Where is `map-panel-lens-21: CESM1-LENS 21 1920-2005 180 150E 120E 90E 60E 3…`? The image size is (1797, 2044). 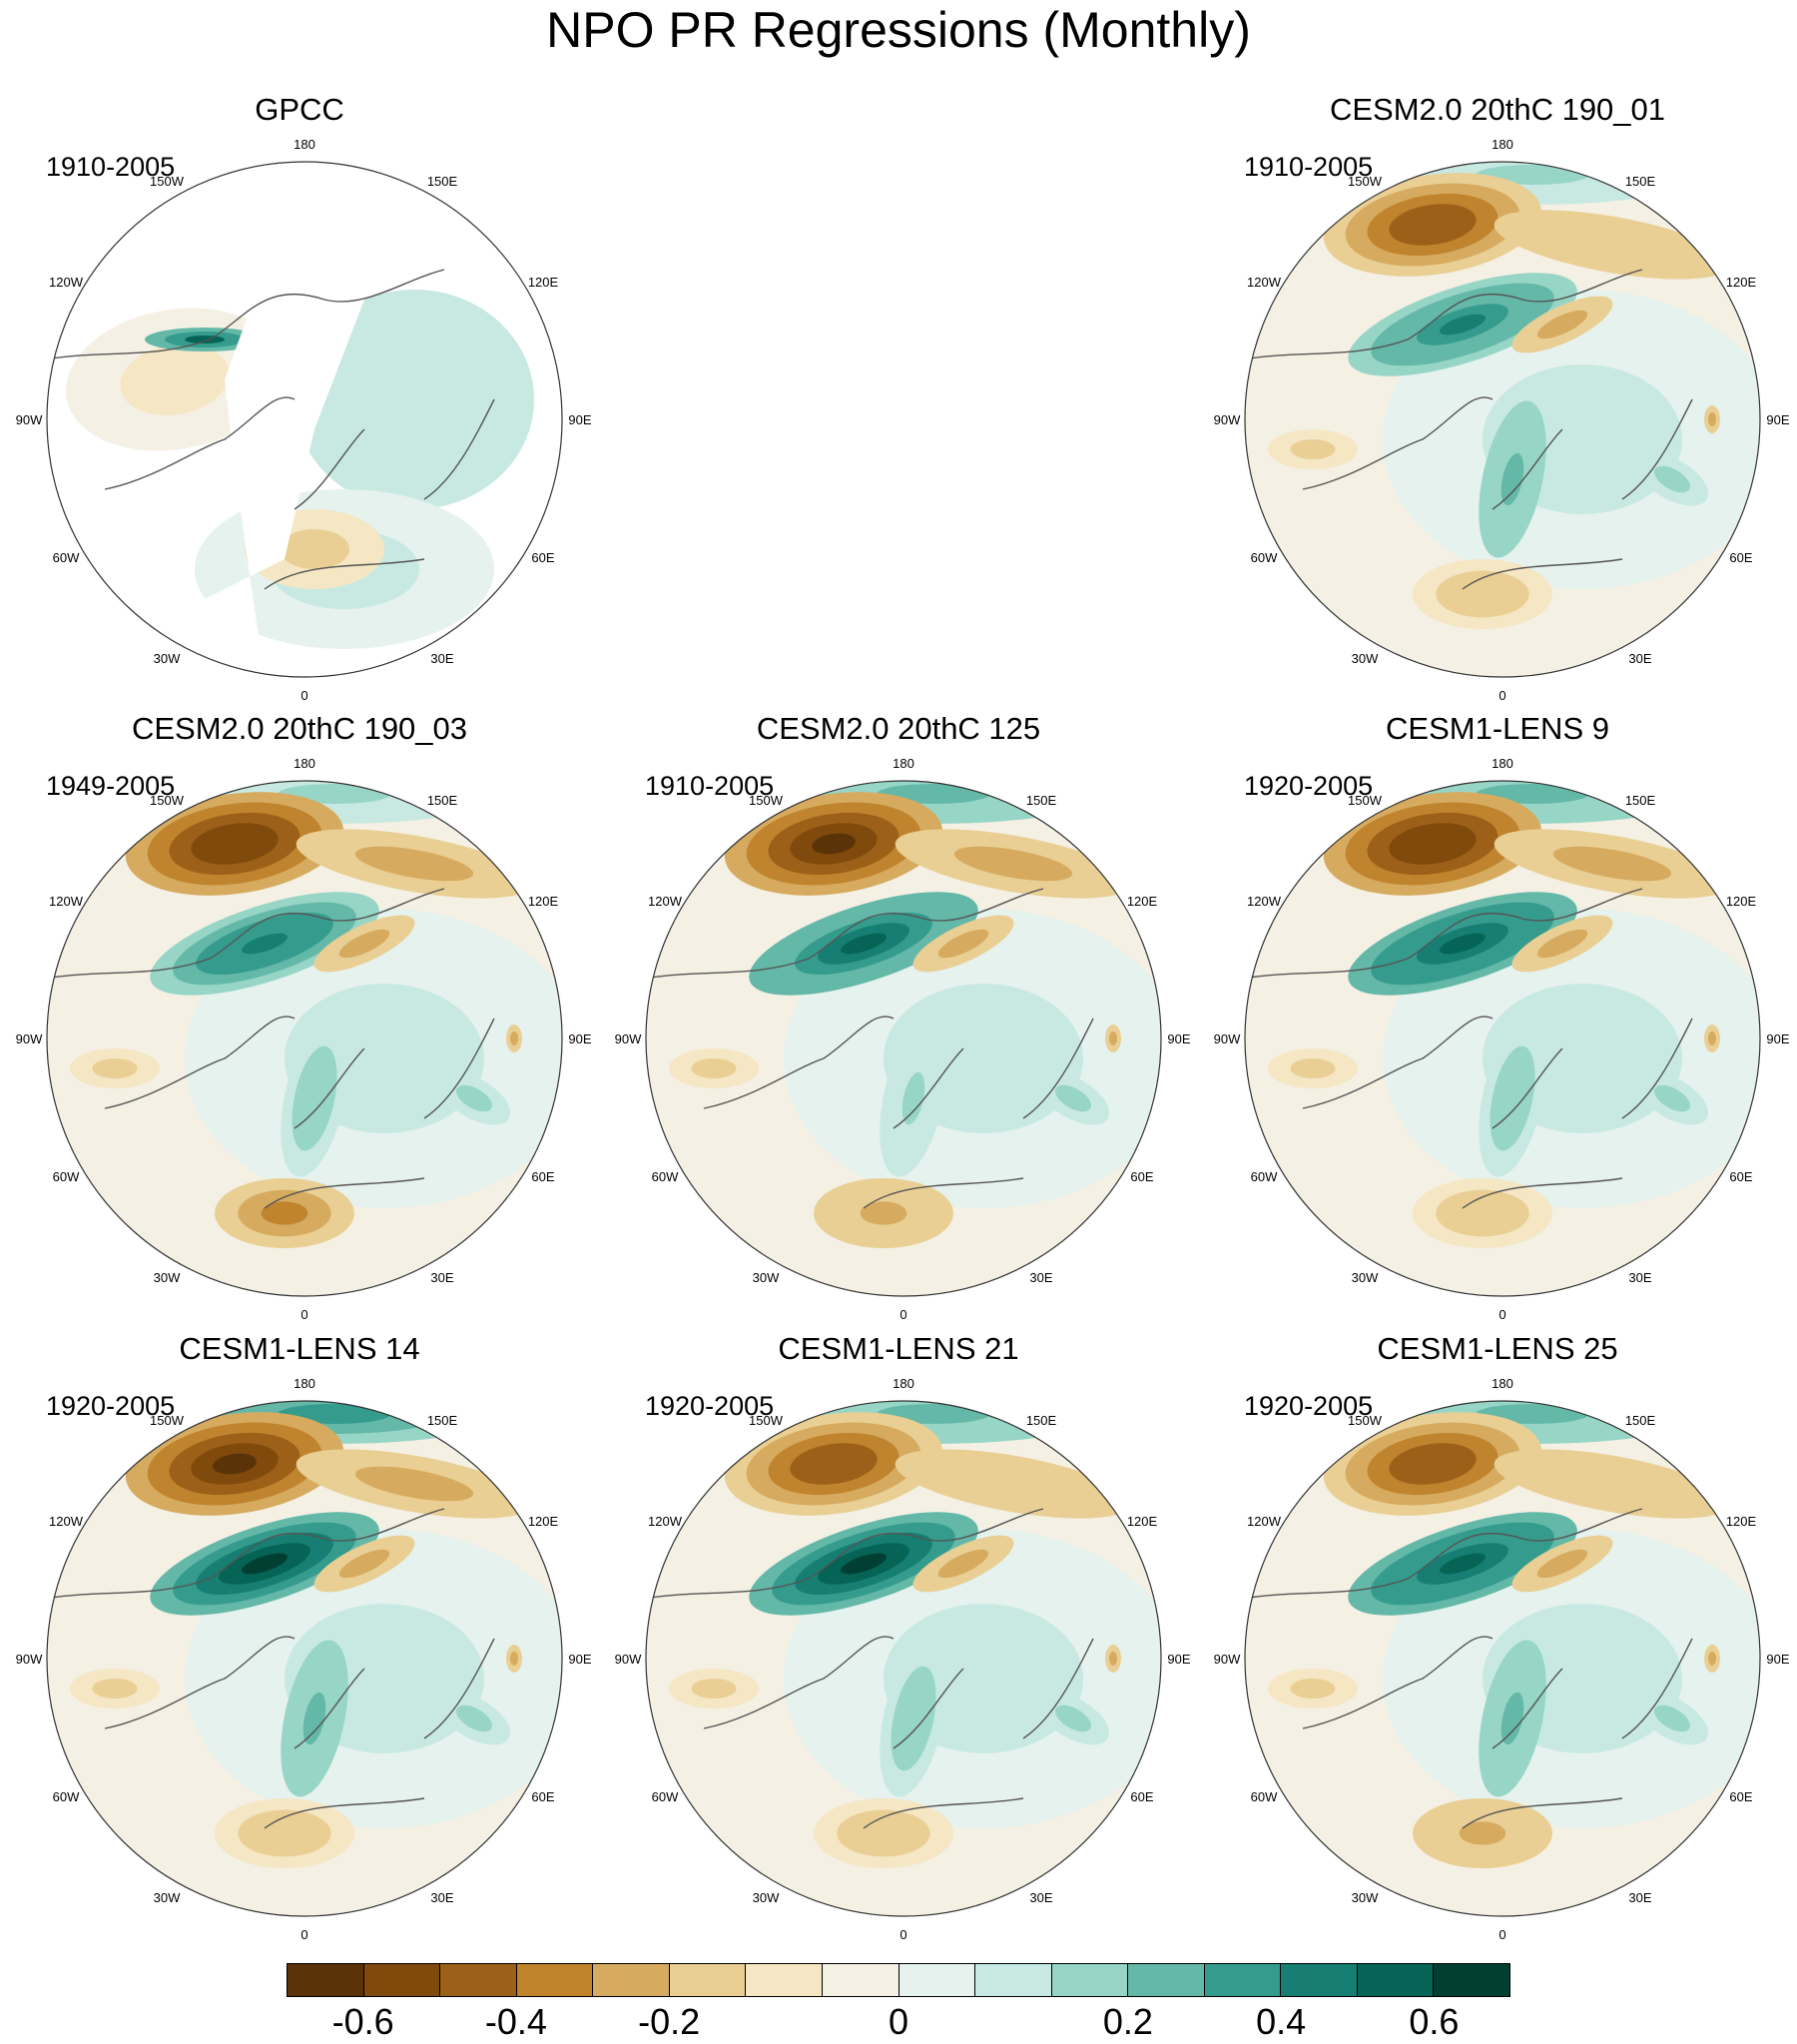 map-panel-lens-21: CESM1-LENS 21 1920-2005 180 150E 120E 90E 60E 3… is located at coordinates (898, 1640).